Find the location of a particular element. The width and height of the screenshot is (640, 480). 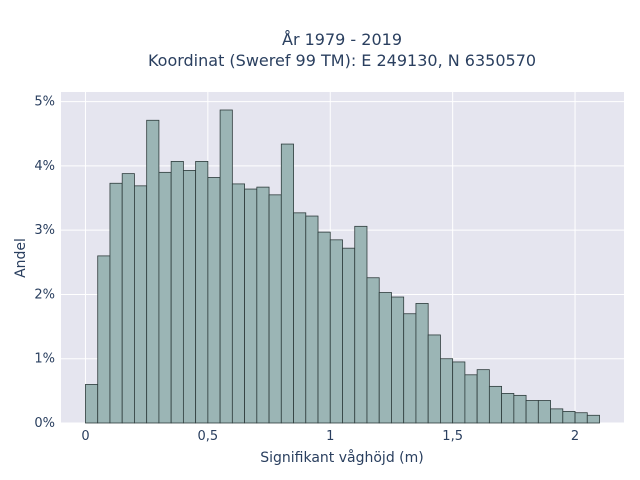

x-tick-label: 2 is located at coordinates (575, 436).